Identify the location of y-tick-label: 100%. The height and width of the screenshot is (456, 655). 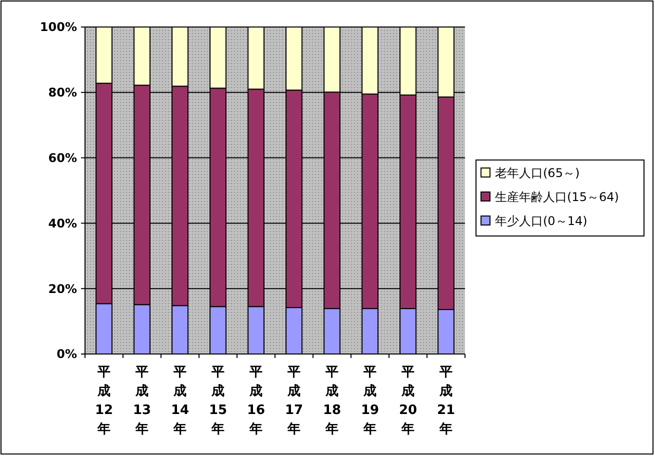
(58, 27).